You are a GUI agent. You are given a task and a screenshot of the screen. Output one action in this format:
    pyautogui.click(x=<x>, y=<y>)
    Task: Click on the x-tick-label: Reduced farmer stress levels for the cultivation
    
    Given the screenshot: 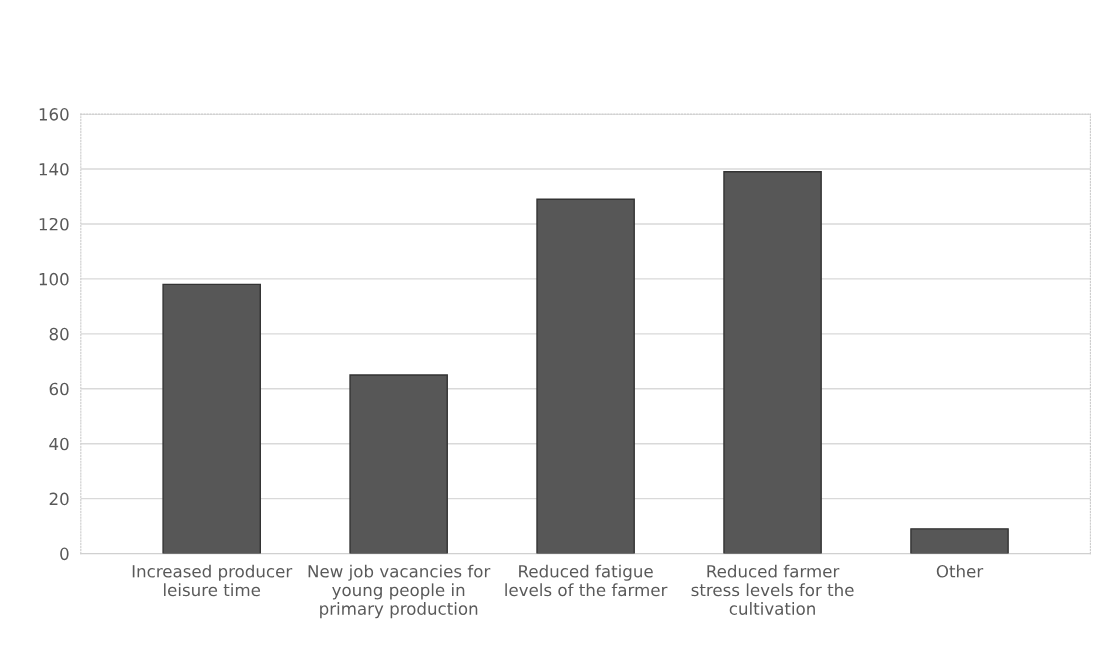 What is the action you would take?
    pyautogui.click(x=772, y=589)
    